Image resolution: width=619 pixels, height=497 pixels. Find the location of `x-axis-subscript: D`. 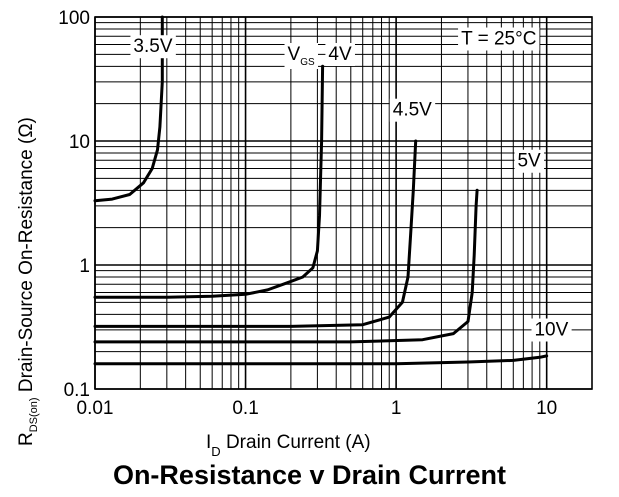

x-axis-subscript: D is located at coordinates (215, 451).